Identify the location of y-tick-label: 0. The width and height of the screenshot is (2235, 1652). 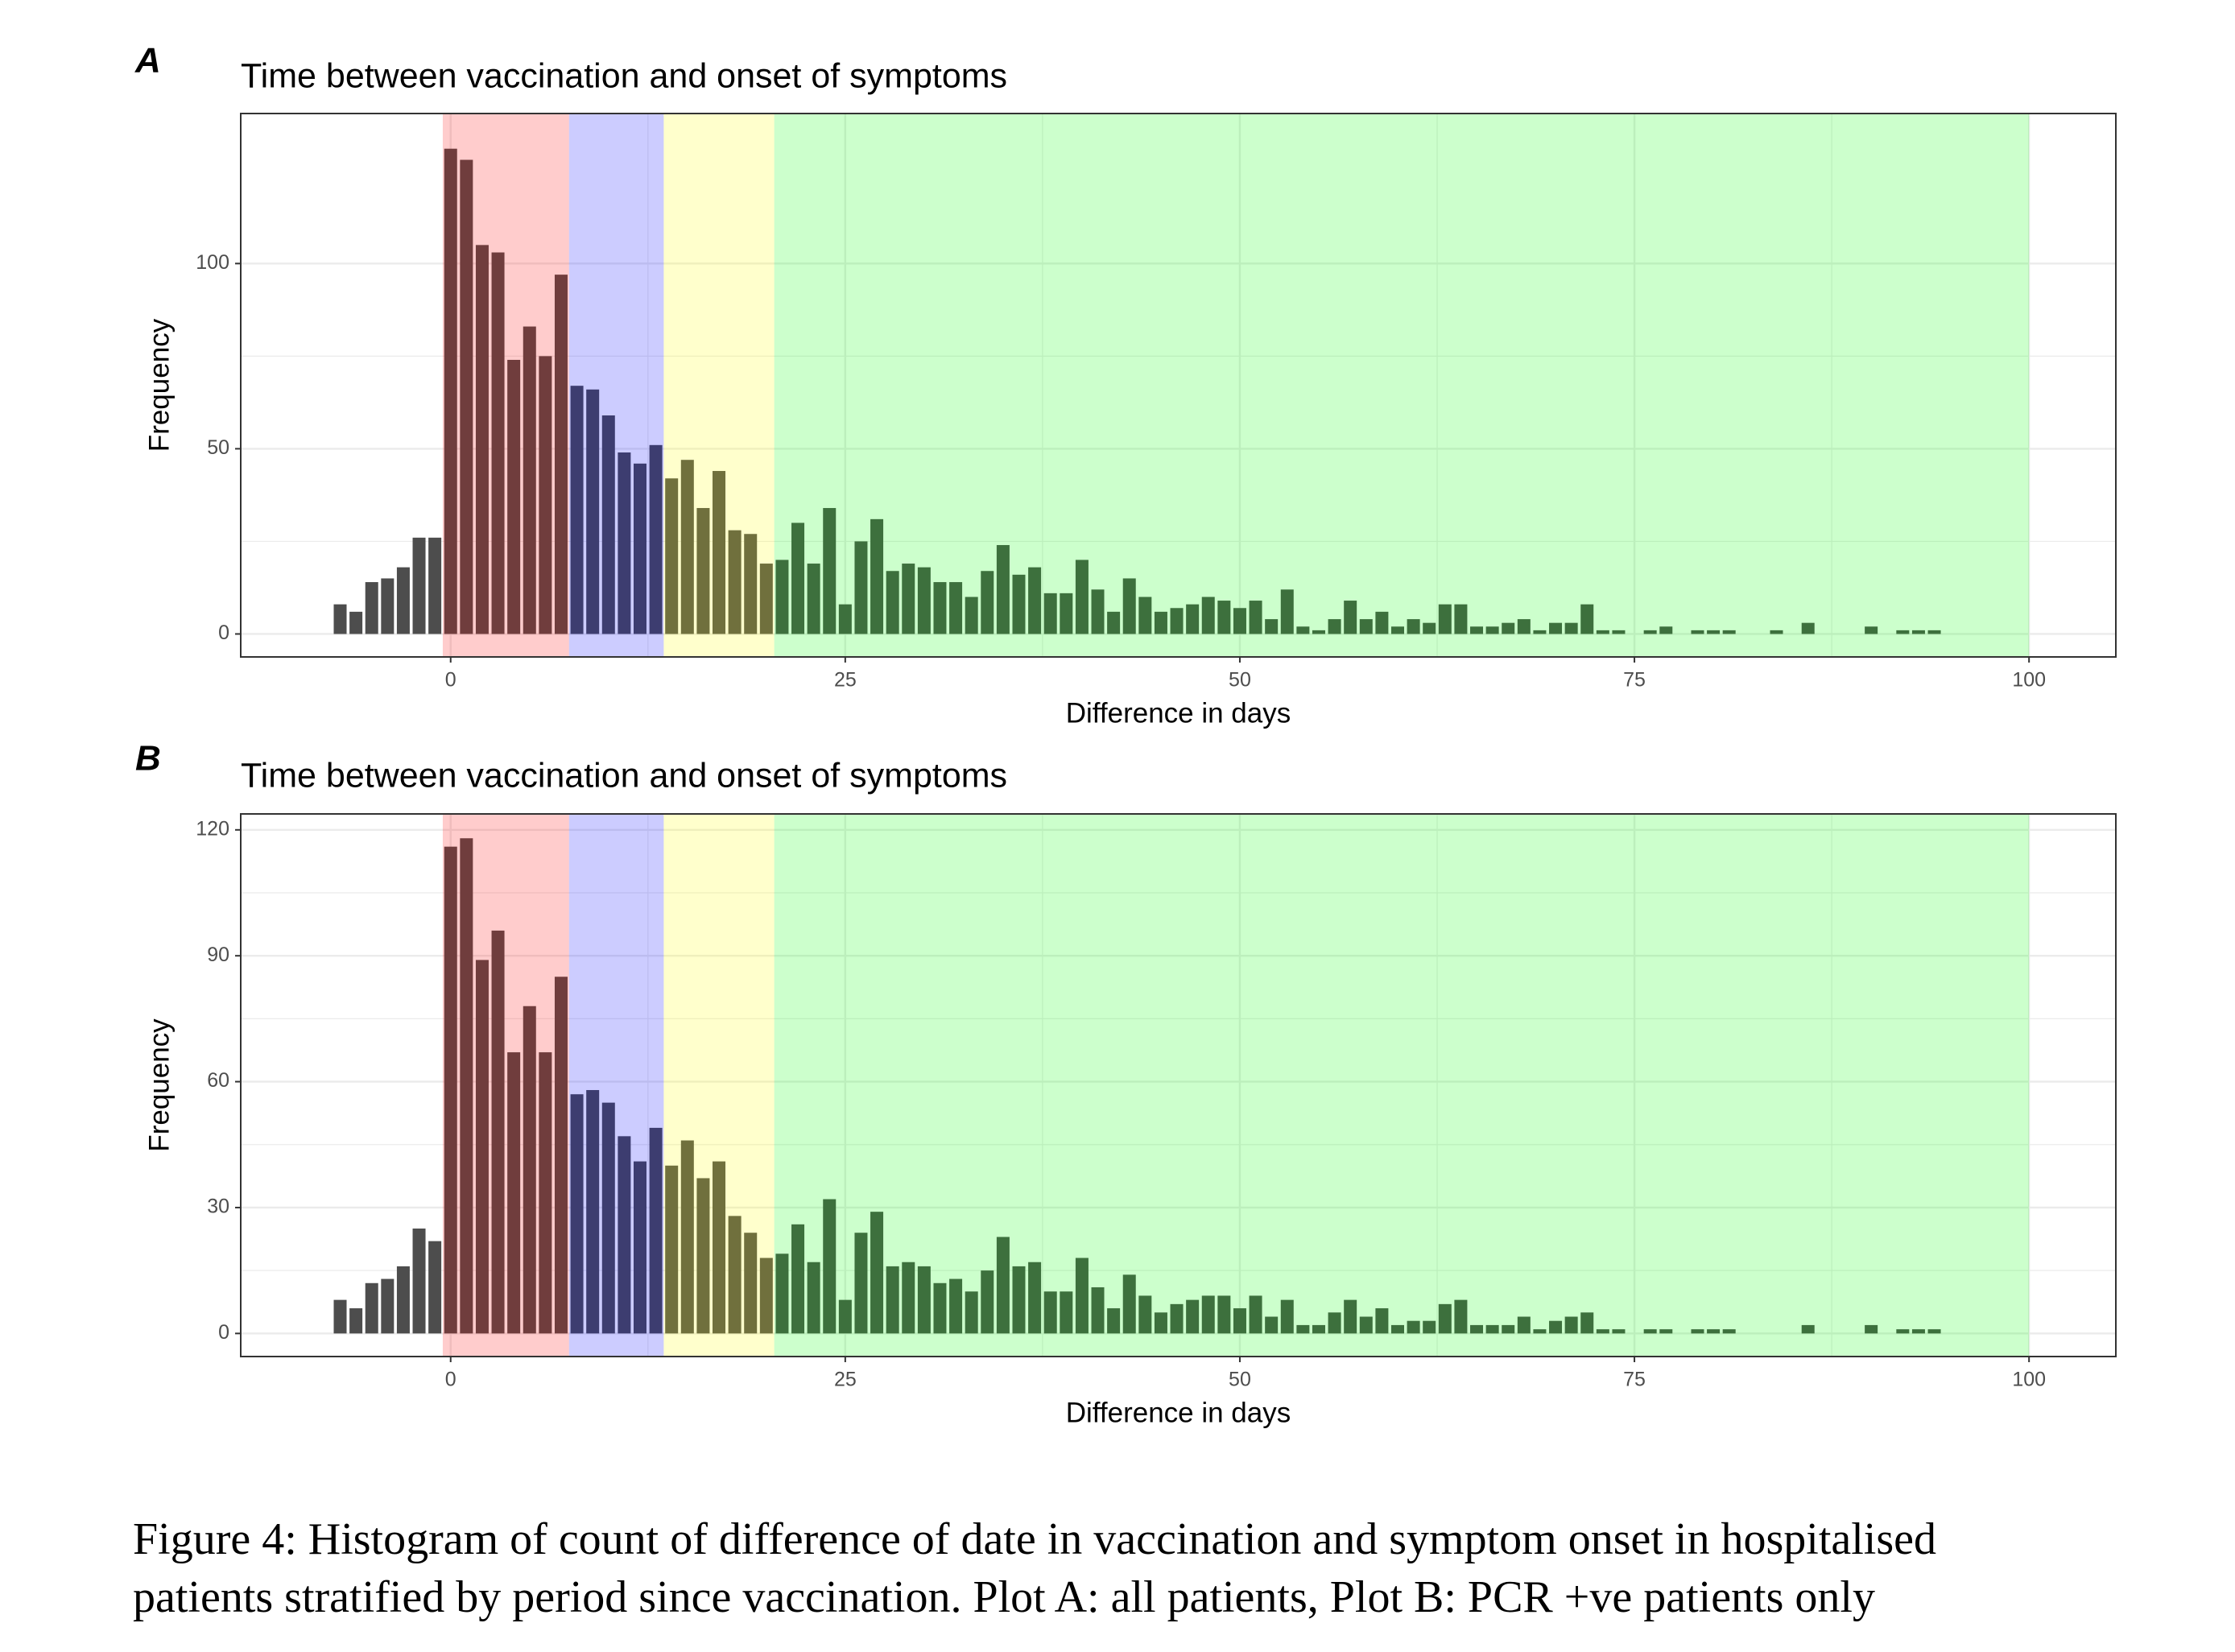
(224, 633).